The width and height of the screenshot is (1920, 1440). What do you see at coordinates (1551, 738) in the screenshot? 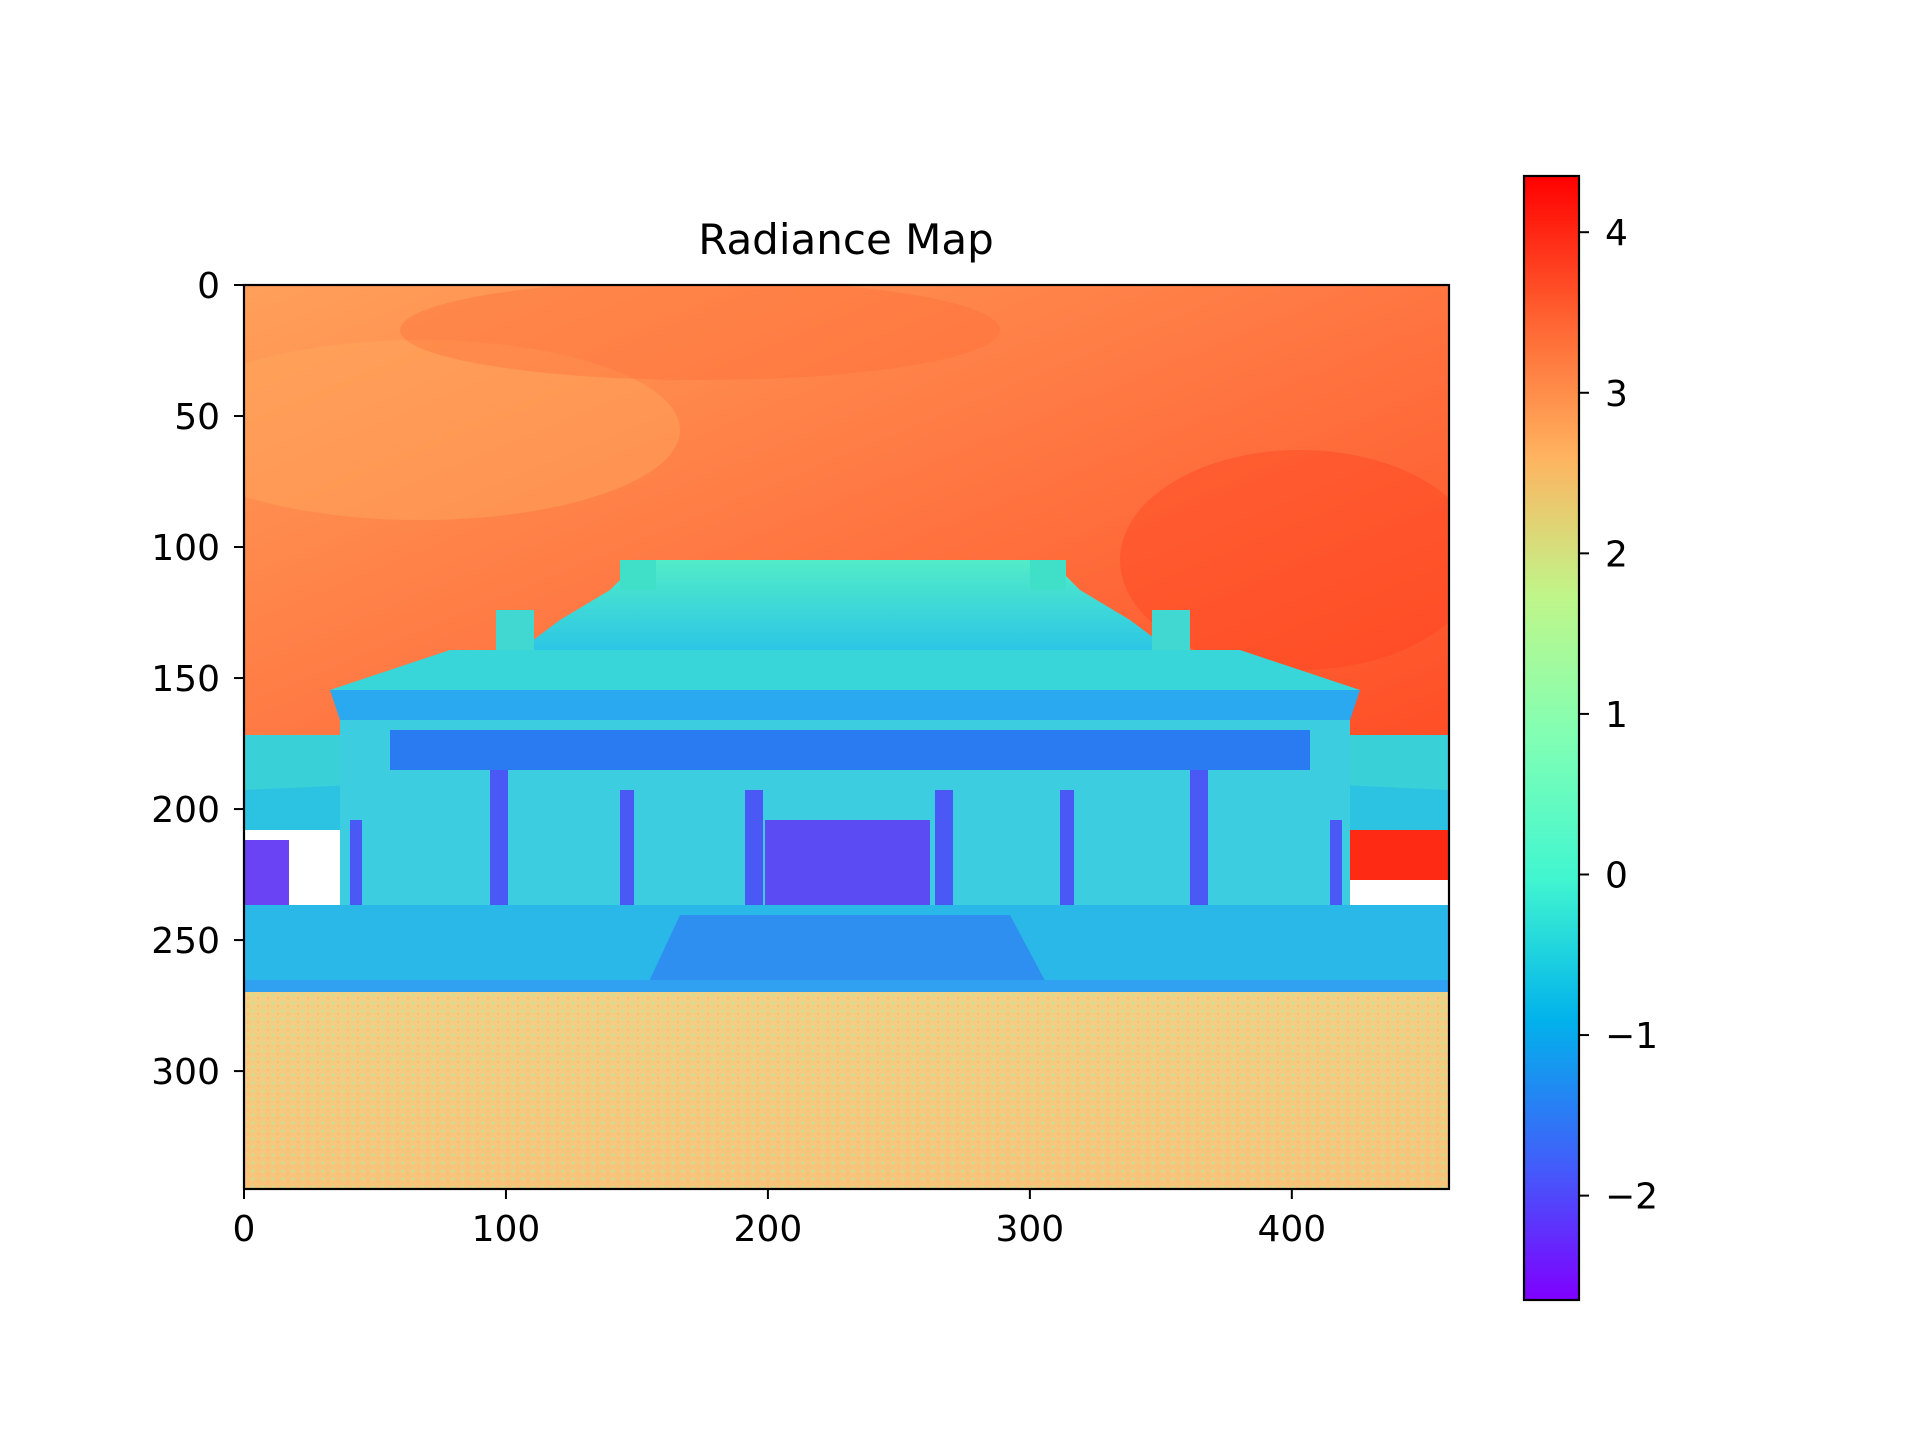
I see `colorbar` at bounding box center [1551, 738].